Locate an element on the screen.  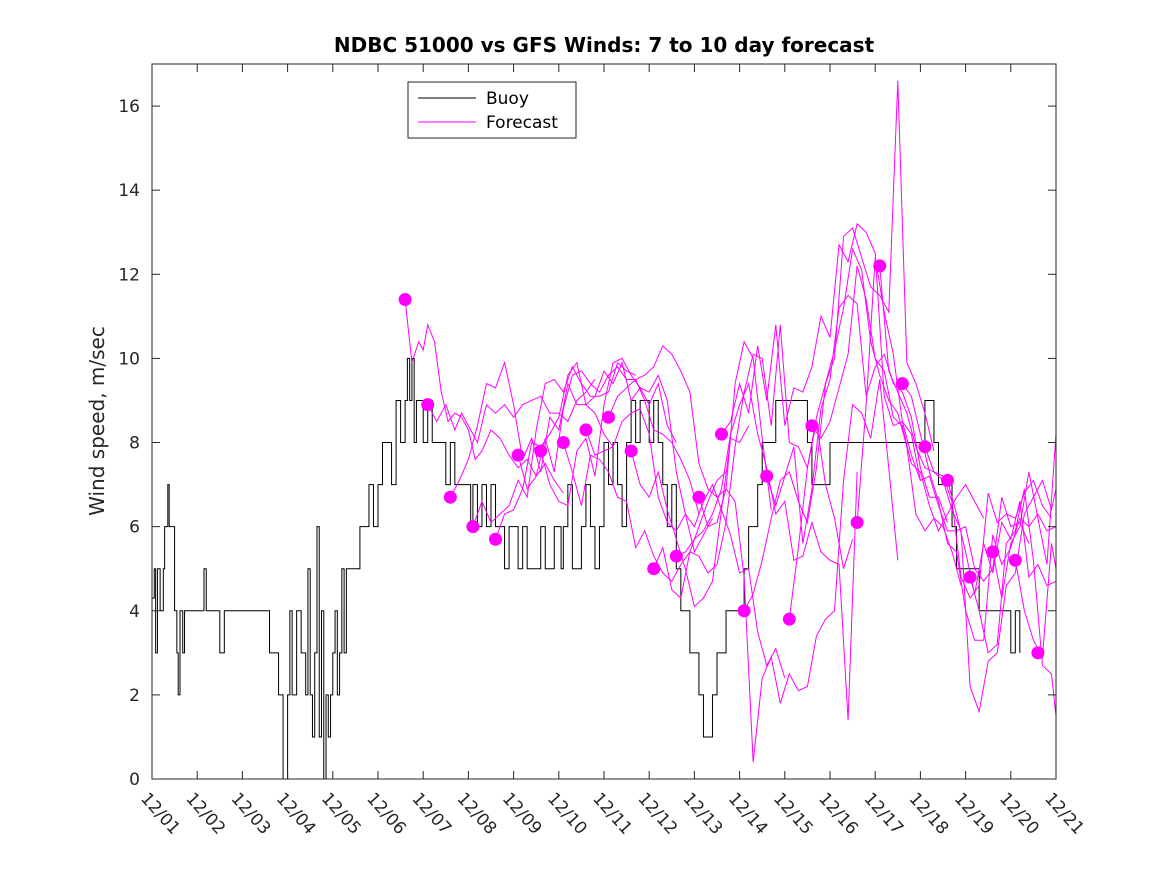
x-tick-label: 12/07 is located at coordinates (431, 814).